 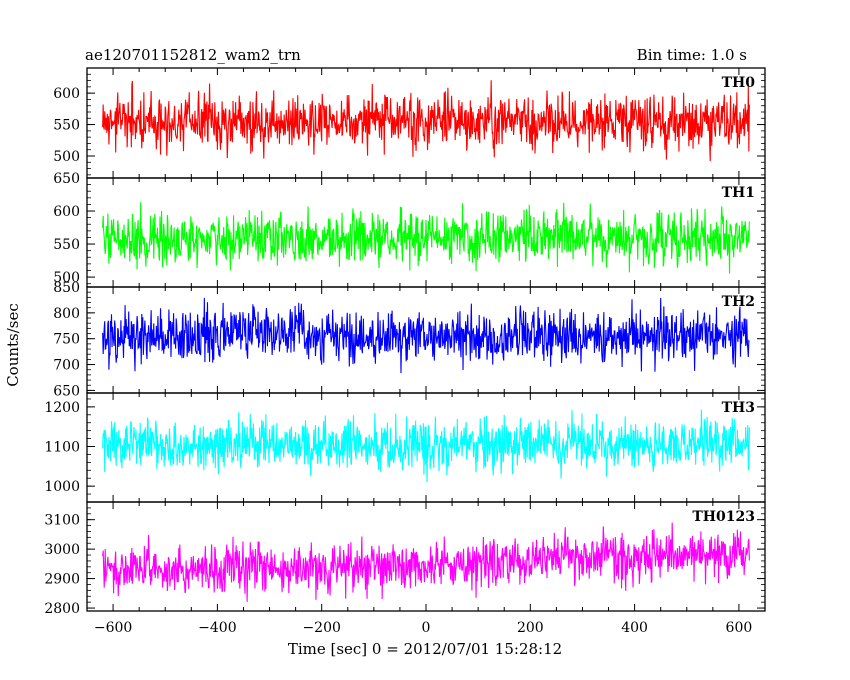 What do you see at coordinates (62, 521) in the screenshot?
I see `y-tick-label: 3100` at bounding box center [62, 521].